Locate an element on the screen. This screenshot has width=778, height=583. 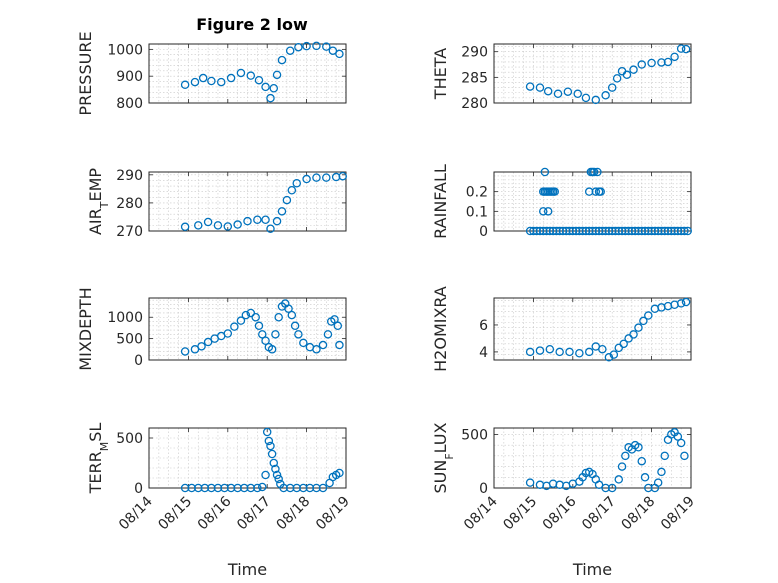
axes-box is located at coordinates (592, 73).